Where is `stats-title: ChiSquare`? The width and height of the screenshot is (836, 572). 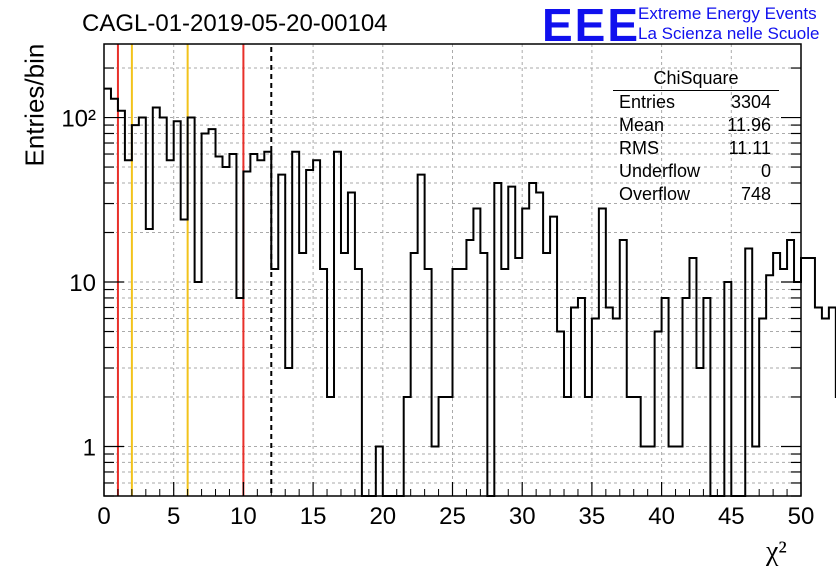
stats-title: ChiSquare is located at coordinates (696, 78).